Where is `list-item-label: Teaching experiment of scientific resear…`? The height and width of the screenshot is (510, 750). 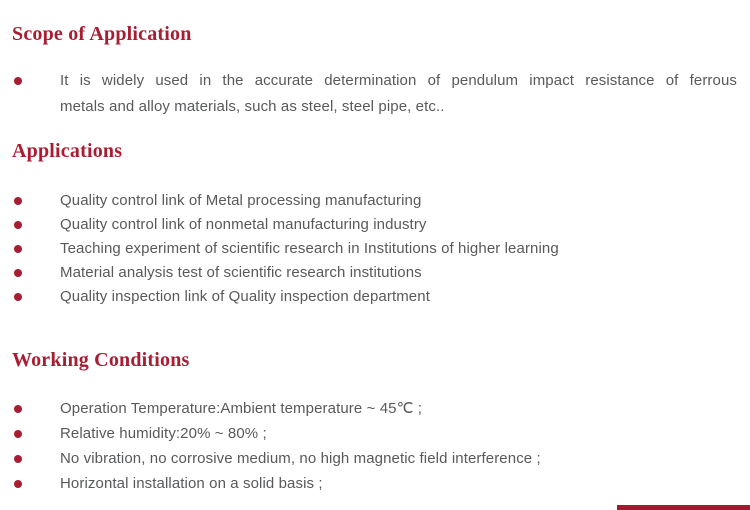
list-item-label: Teaching experiment of scientific resear… is located at coordinates (309, 248).